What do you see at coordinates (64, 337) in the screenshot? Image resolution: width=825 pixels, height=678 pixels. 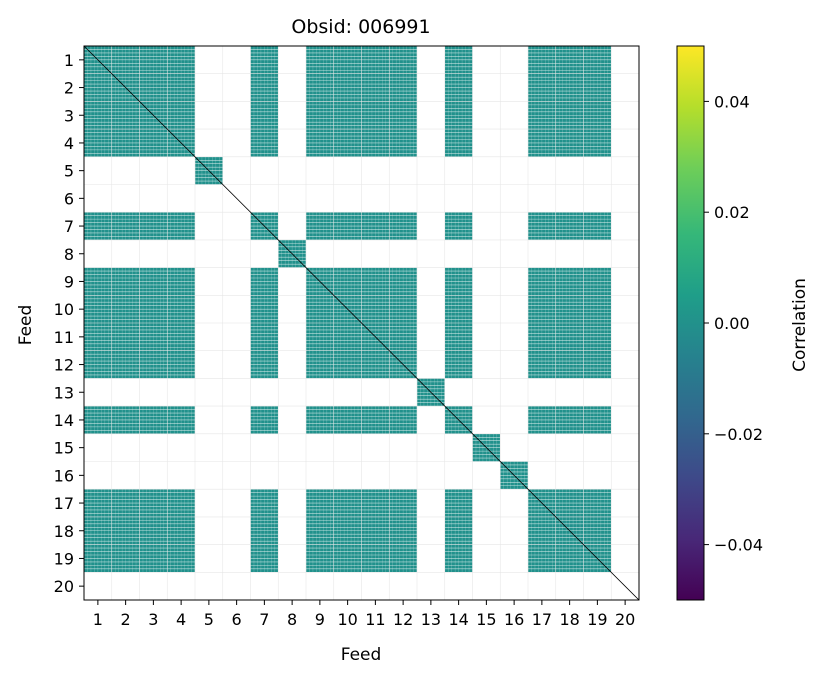 I see `y-tick-label: 11` at bounding box center [64, 337].